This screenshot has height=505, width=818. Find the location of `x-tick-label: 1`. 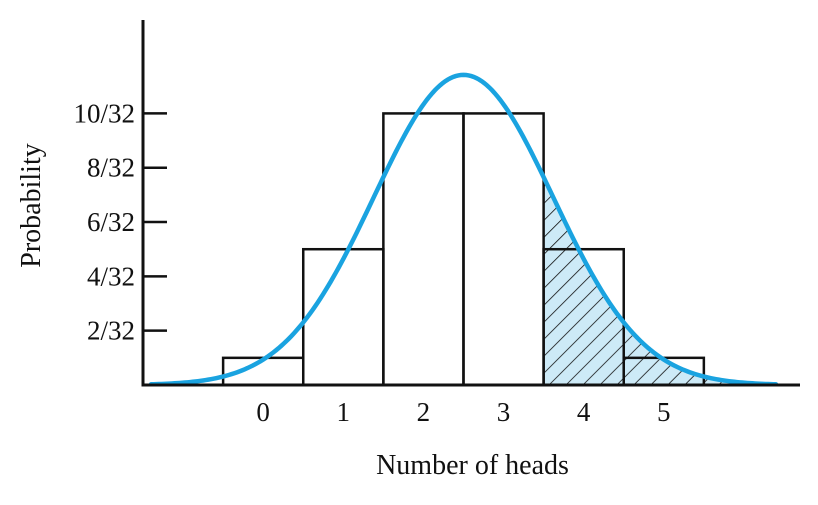

x-tick-label: 1 is located at coordinates (344, 412).